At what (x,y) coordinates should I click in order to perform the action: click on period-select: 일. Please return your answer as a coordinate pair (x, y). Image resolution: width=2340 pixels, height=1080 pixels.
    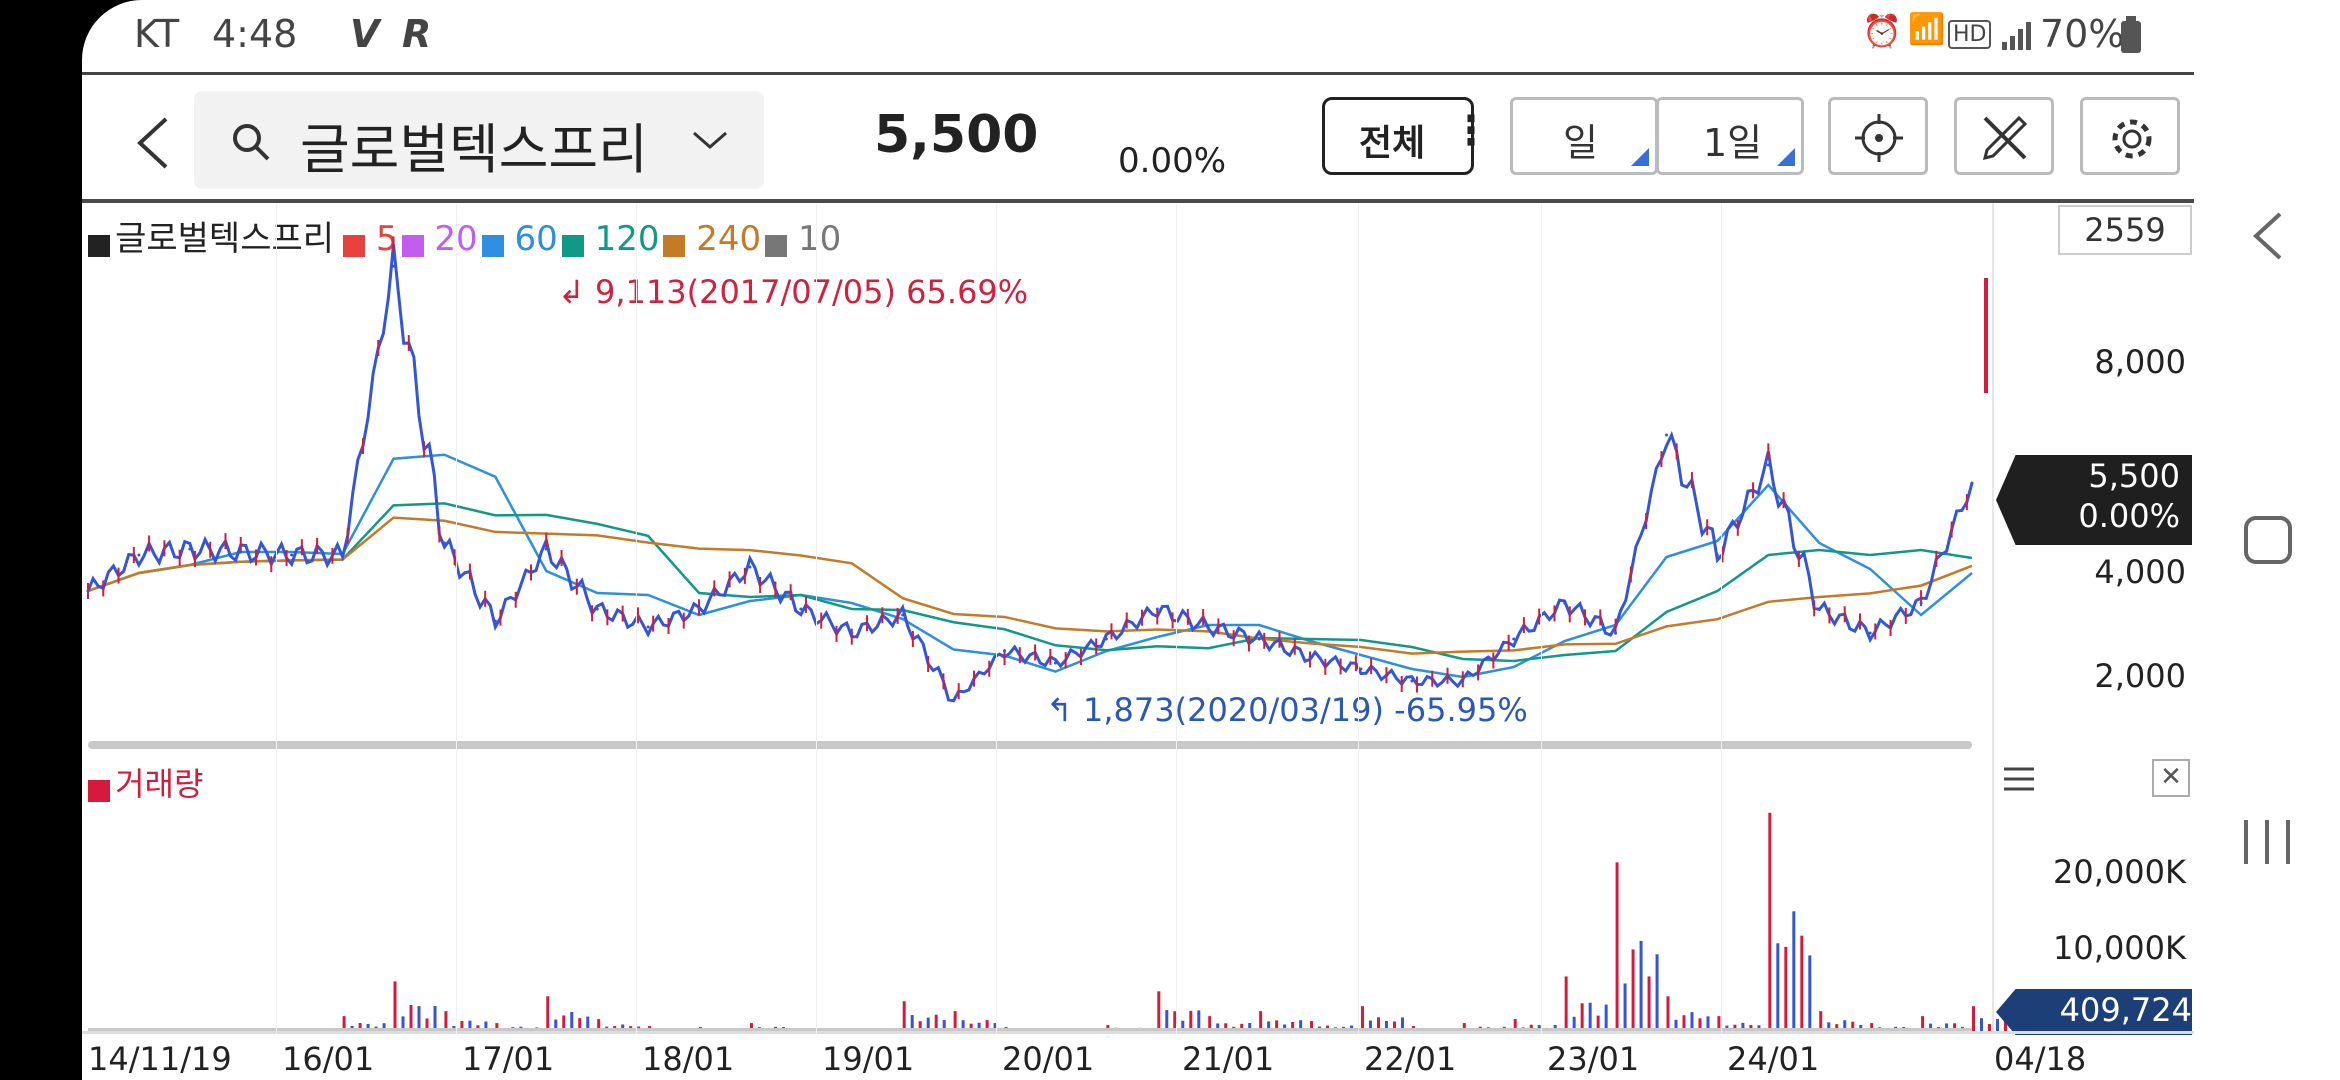
    Looking at the image, I should click on (1584, 136).